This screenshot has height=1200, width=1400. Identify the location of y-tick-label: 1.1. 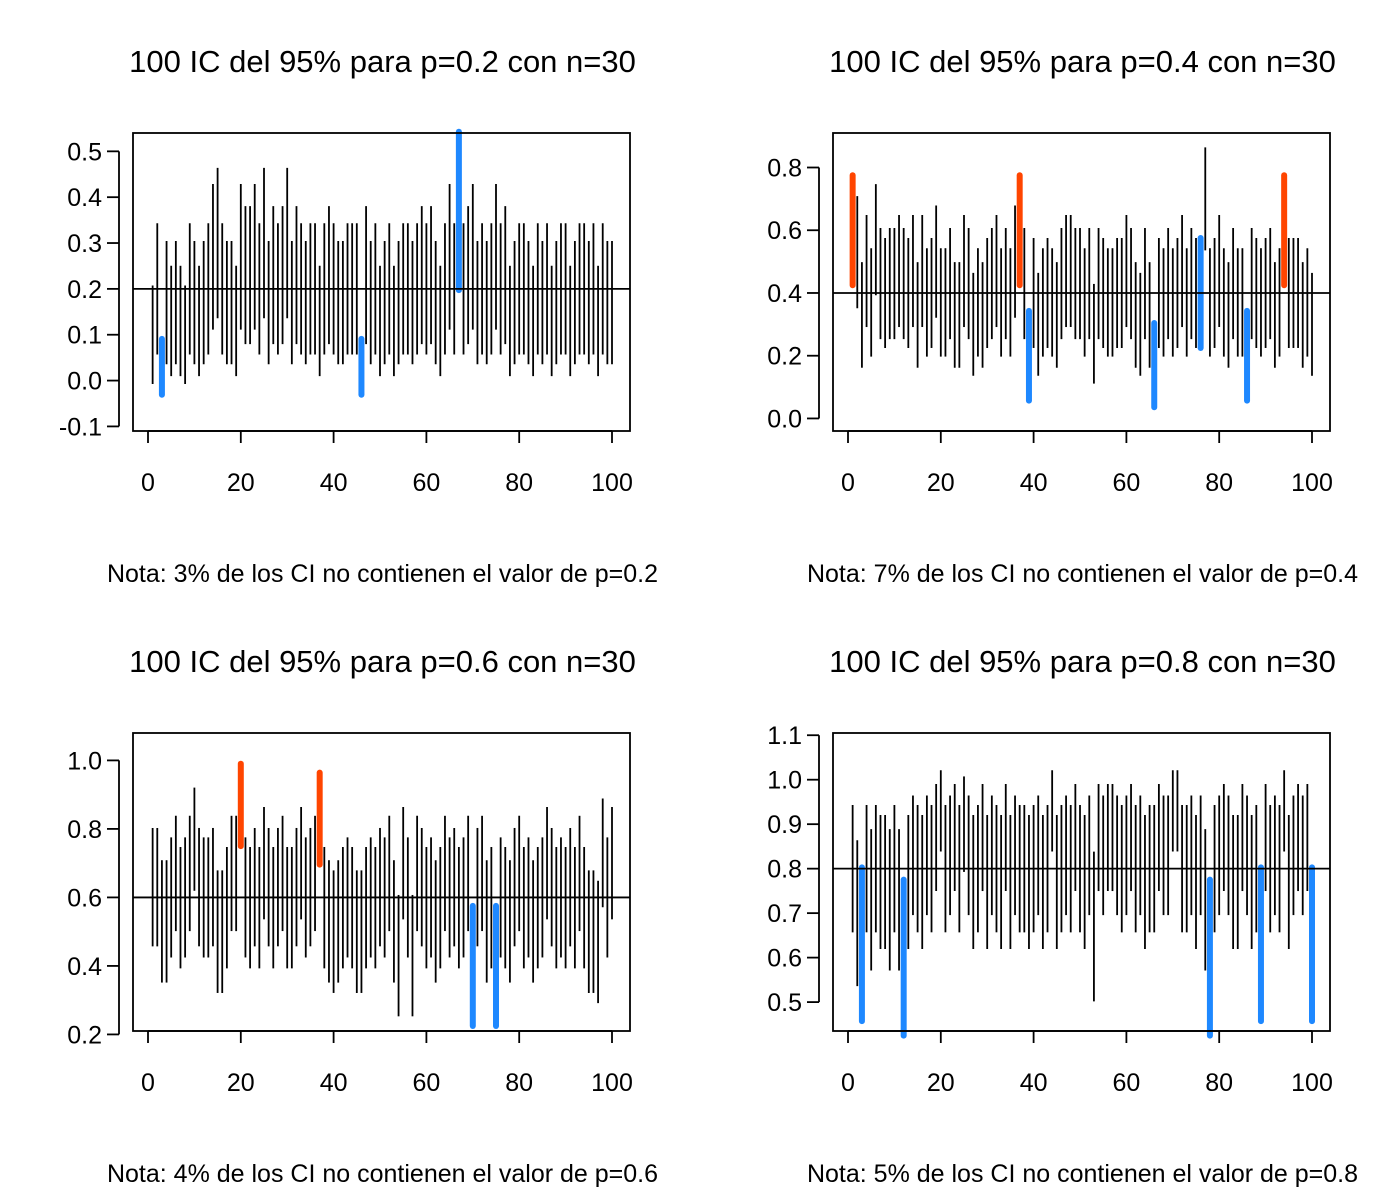
(784, 736).